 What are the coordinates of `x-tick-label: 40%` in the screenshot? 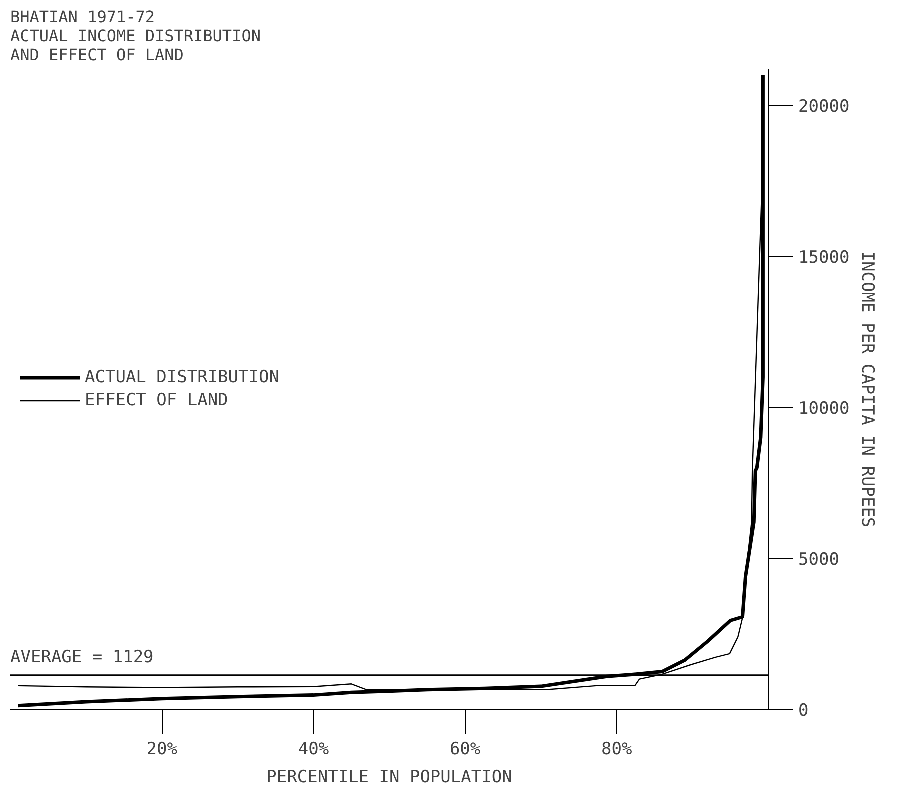 It's located at (314, 750).